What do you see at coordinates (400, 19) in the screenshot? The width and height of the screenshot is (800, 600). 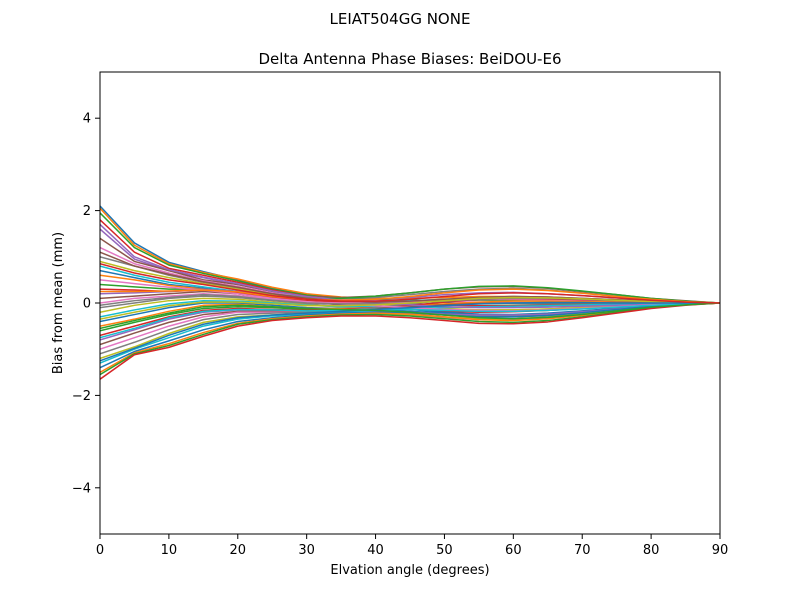 I see `figure-suptitle: LEIAT504GG NONE` at bounding box center [400, 19].